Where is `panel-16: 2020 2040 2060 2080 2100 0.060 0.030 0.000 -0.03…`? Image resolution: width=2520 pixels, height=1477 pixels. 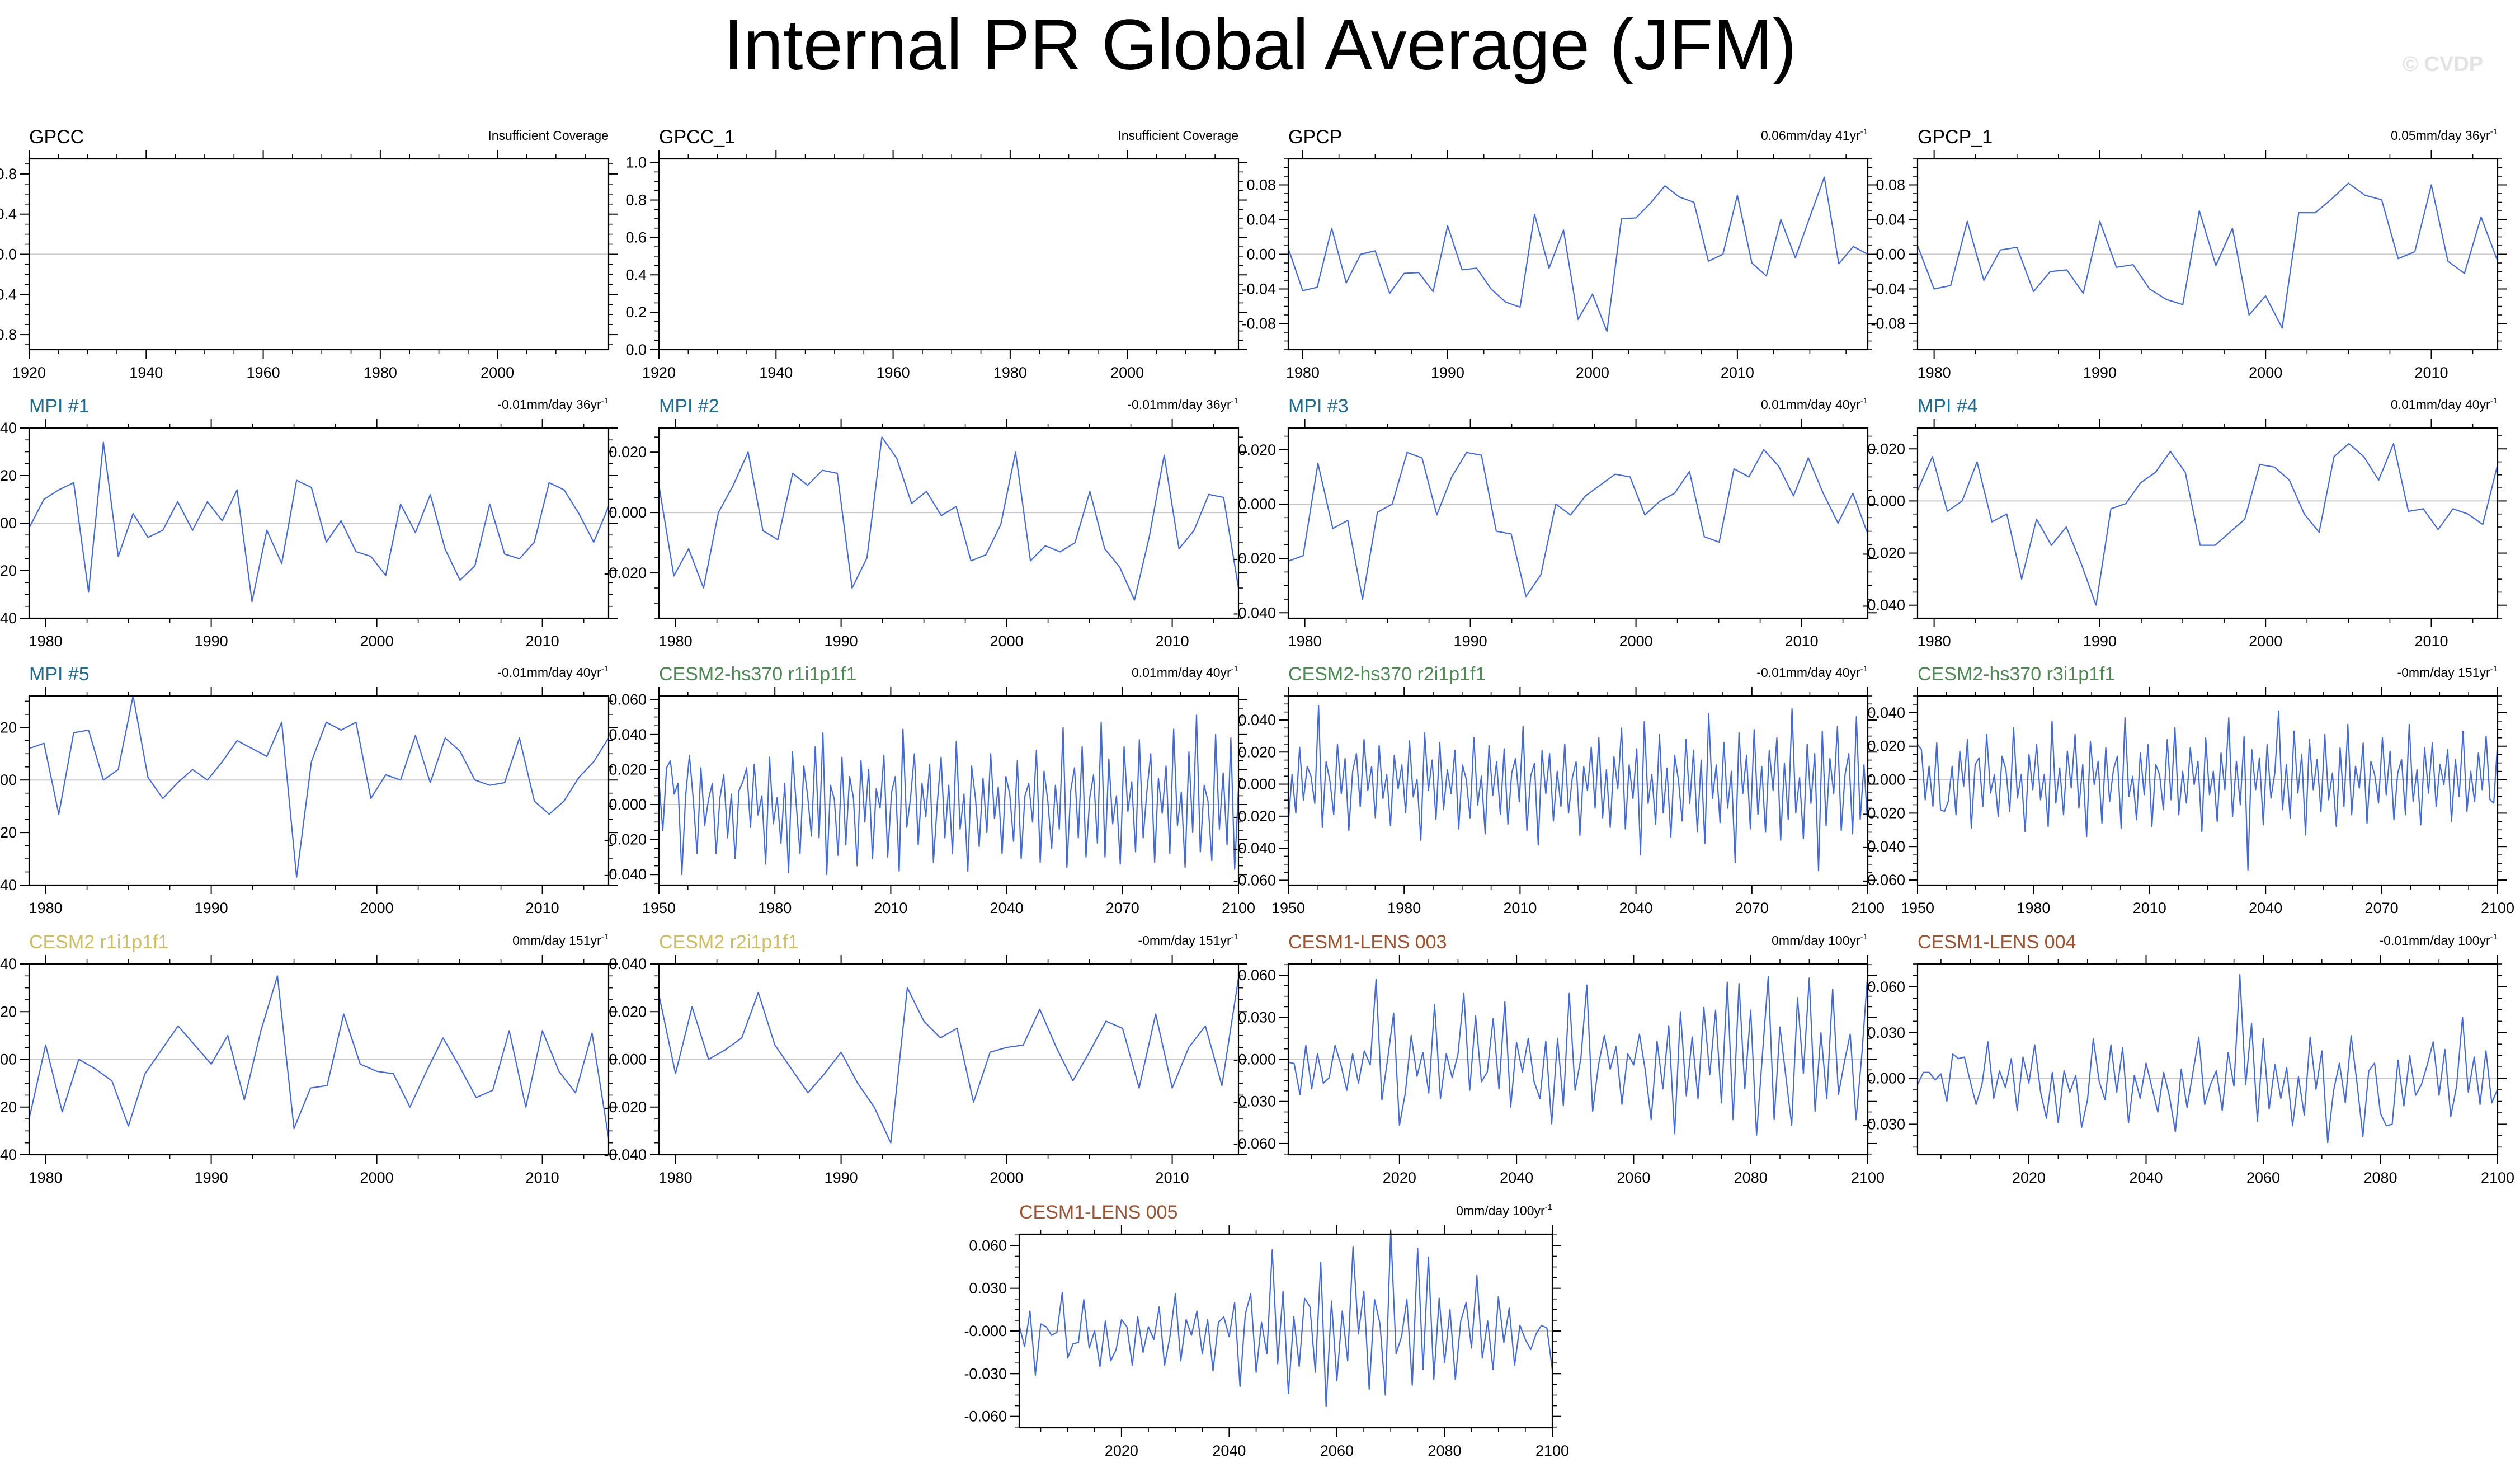
panel-16: 2020 2040 2060 2080 2100 0.060 0.030 0.000 -0.03… is located at coordinates (2188, 1059).